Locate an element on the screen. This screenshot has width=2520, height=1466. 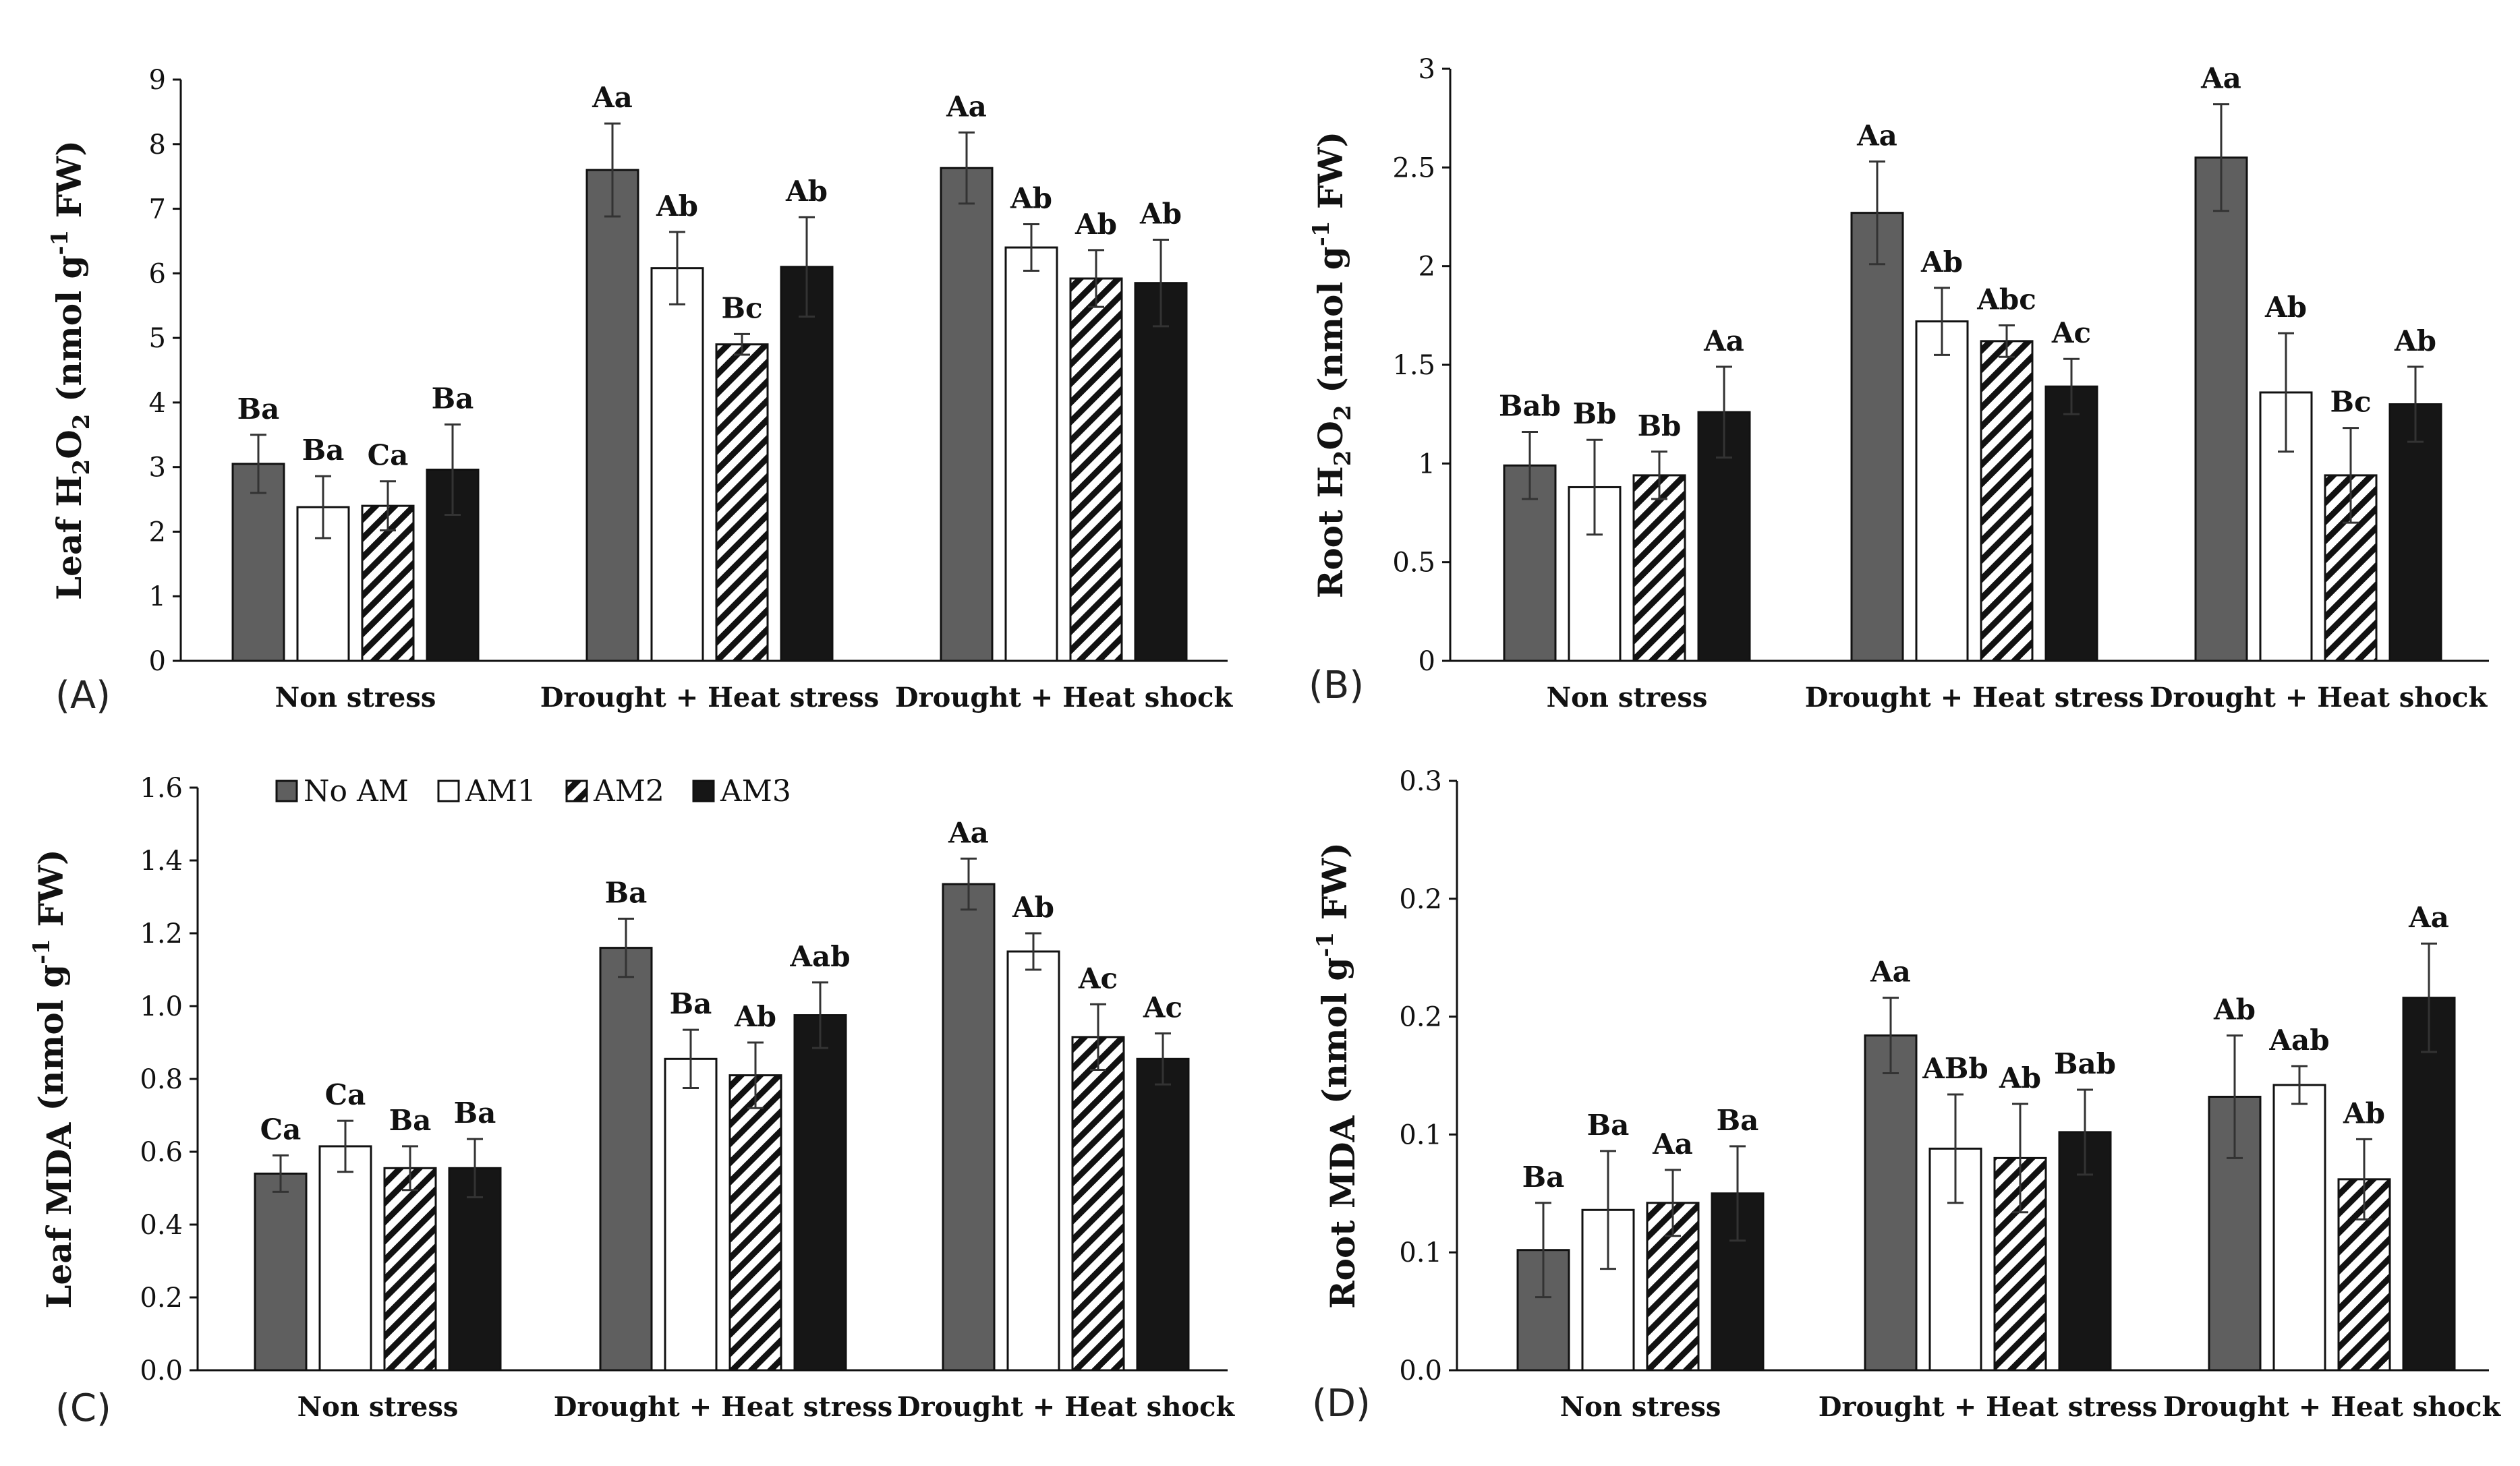
y-tick-label: 0.8 is located at coordinates (161, 1079).